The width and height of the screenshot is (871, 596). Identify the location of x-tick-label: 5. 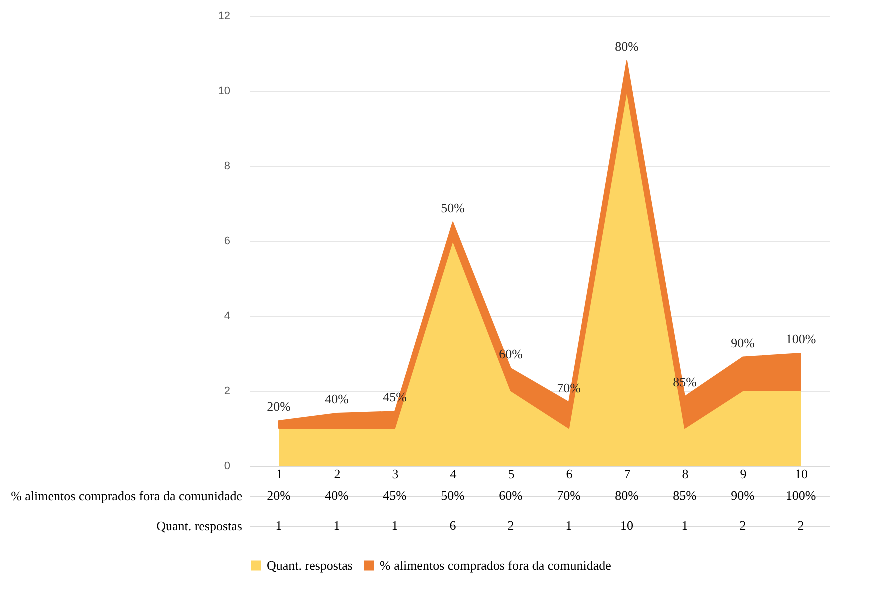
(511, 474).